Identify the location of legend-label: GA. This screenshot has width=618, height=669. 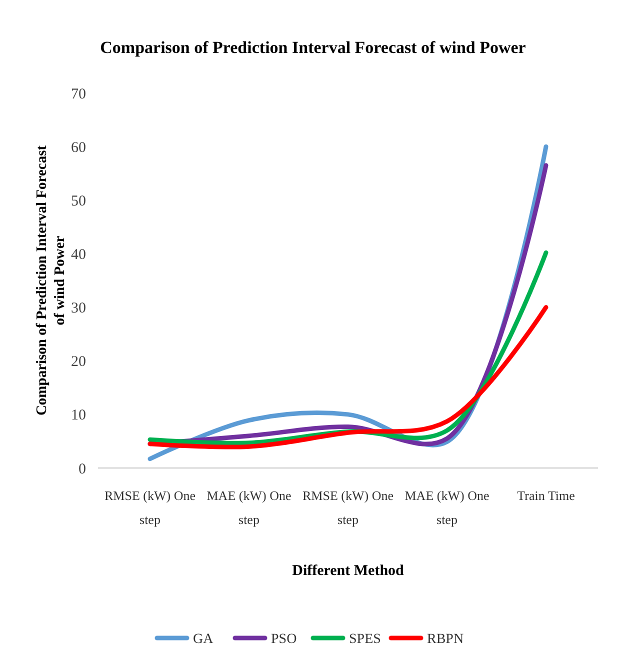
(203, 639).